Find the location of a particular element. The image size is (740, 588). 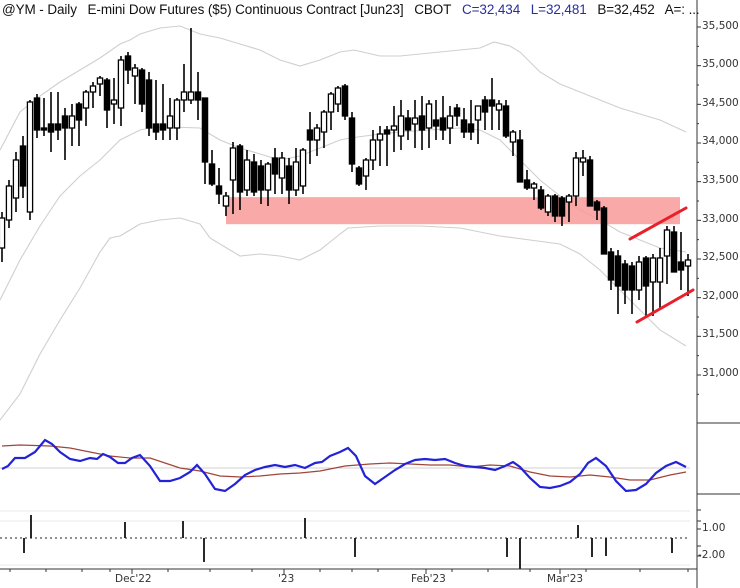

oscillator-fast-line is located at coordinates (344, 465).